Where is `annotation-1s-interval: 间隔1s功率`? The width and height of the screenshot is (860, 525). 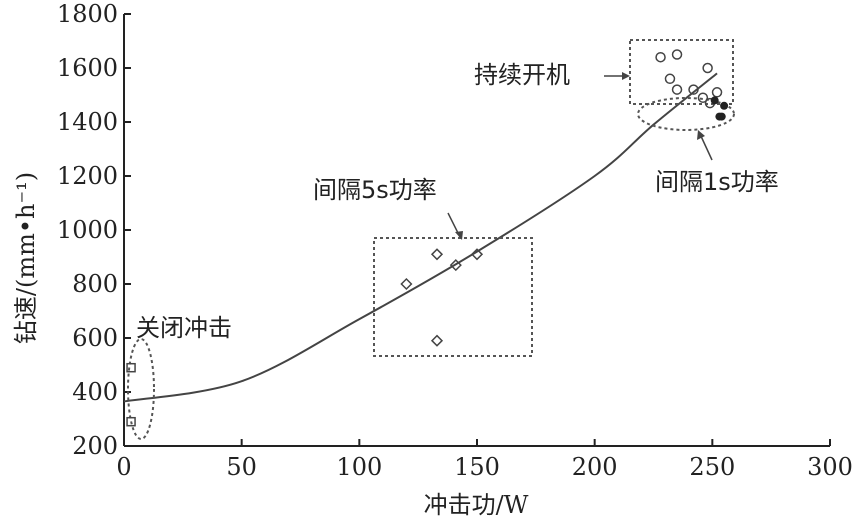
annotation-1s-interval: 间隔1s功率 is located at coordinates (717, 182).